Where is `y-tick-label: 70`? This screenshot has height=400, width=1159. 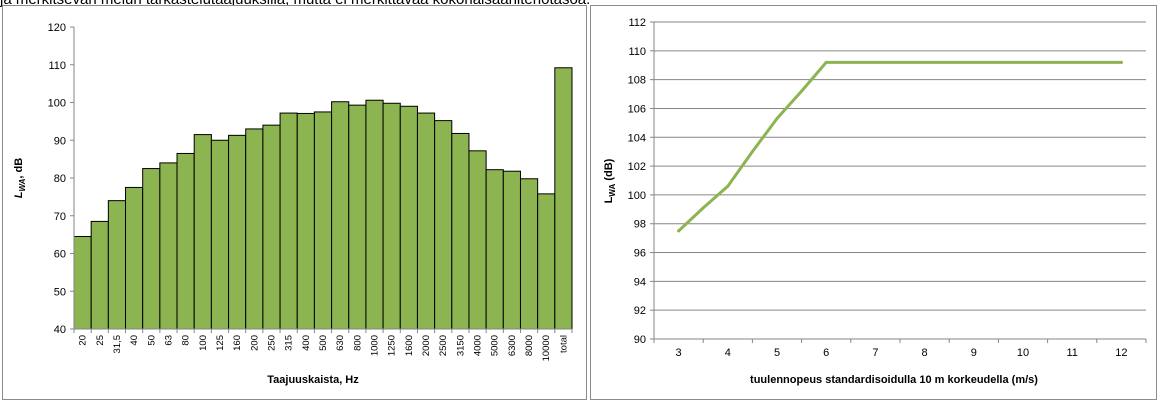 y-tick-label: 70 is located at coordinates (60, 217).